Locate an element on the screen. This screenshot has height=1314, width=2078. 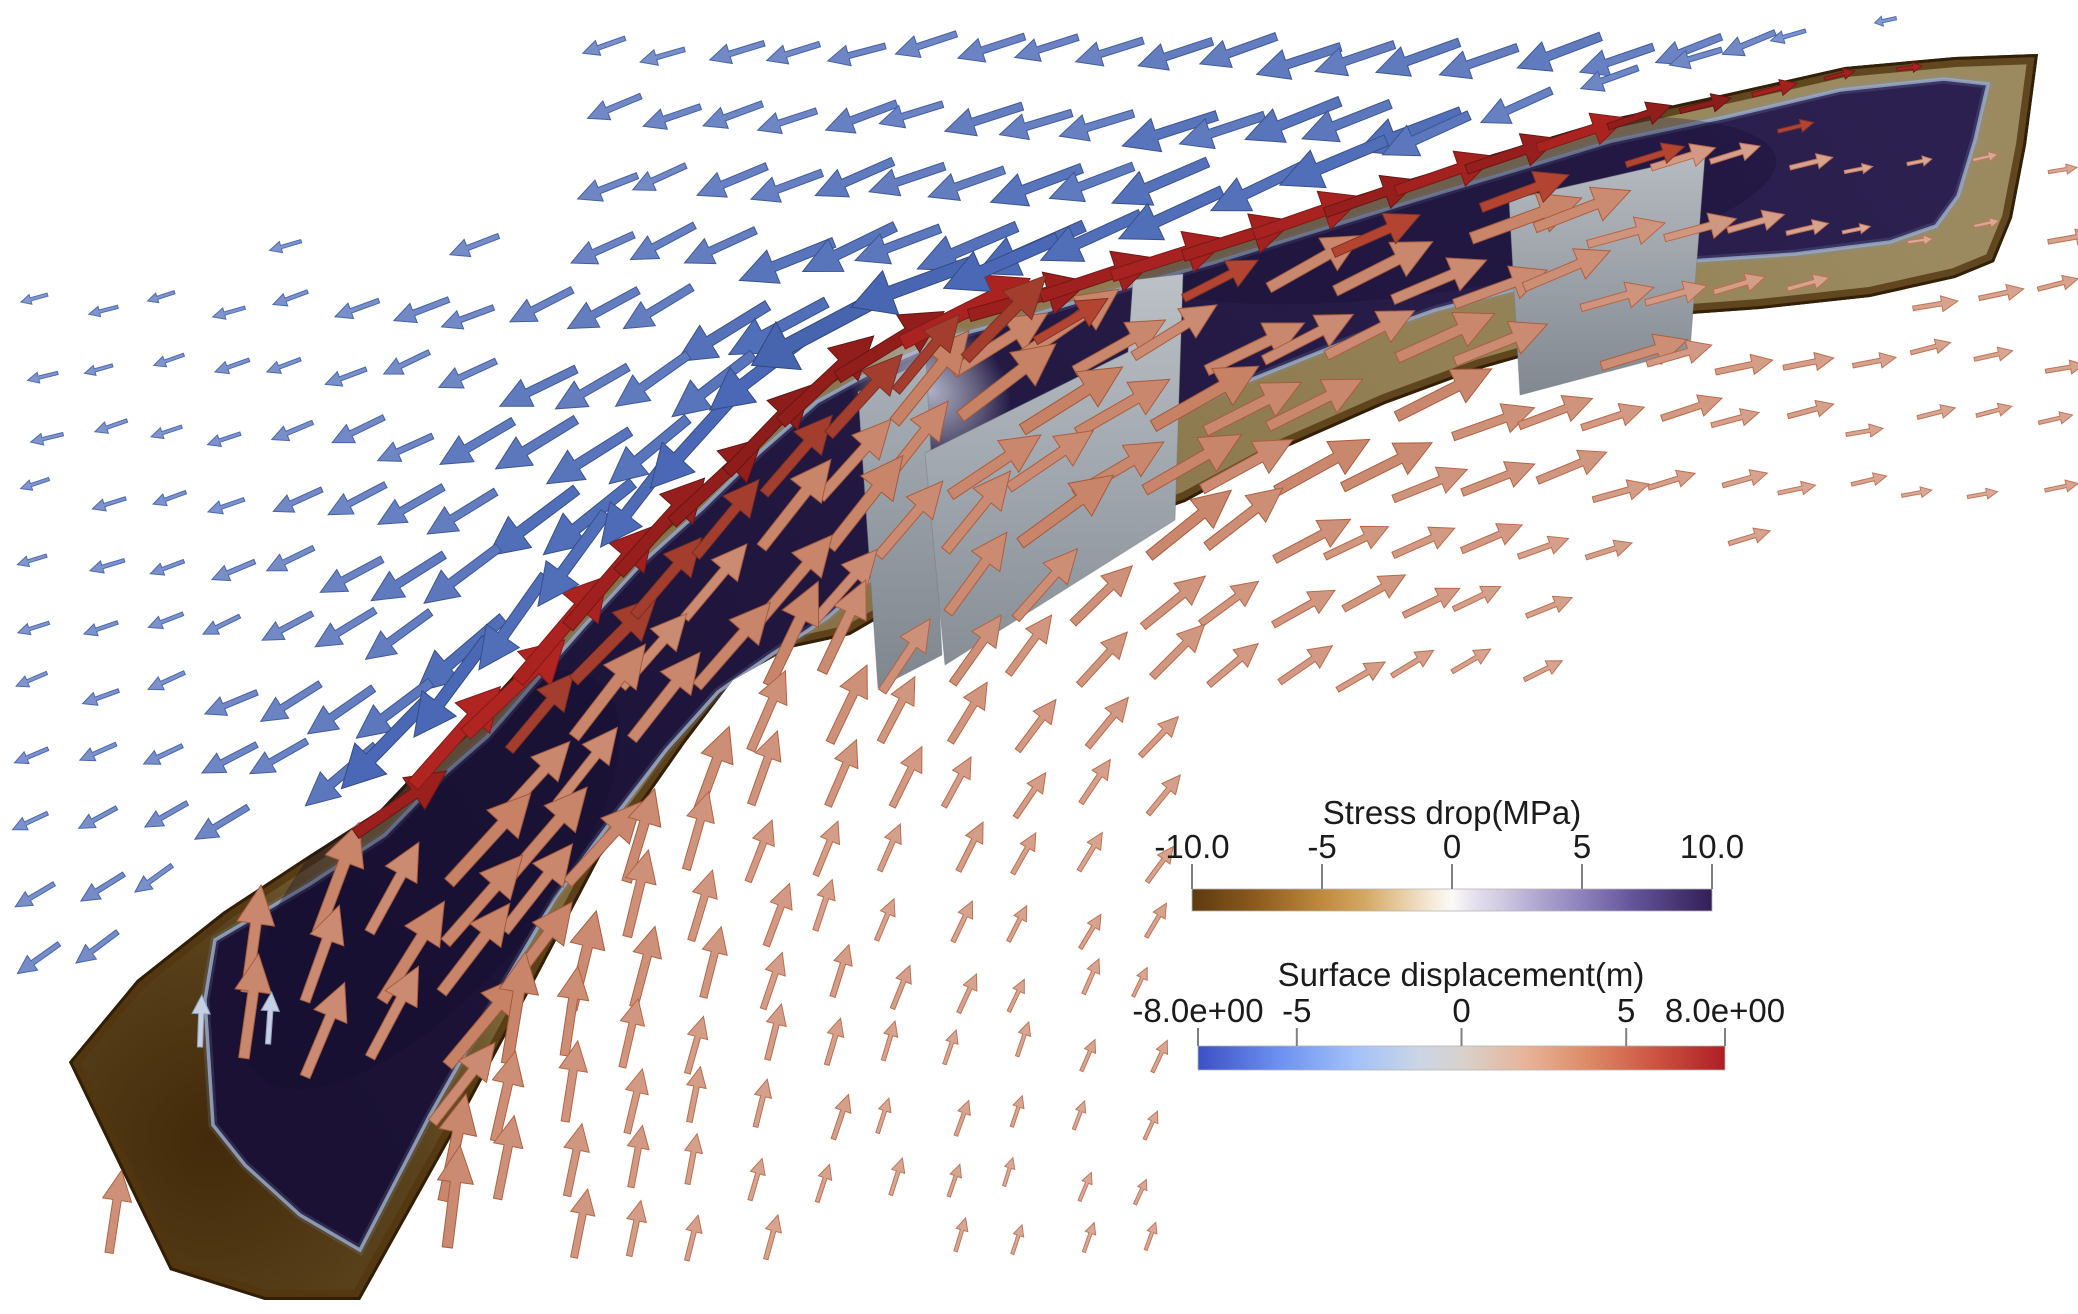
colorbar-tick-label: 10.0 is located at coordinates (1712, 846).